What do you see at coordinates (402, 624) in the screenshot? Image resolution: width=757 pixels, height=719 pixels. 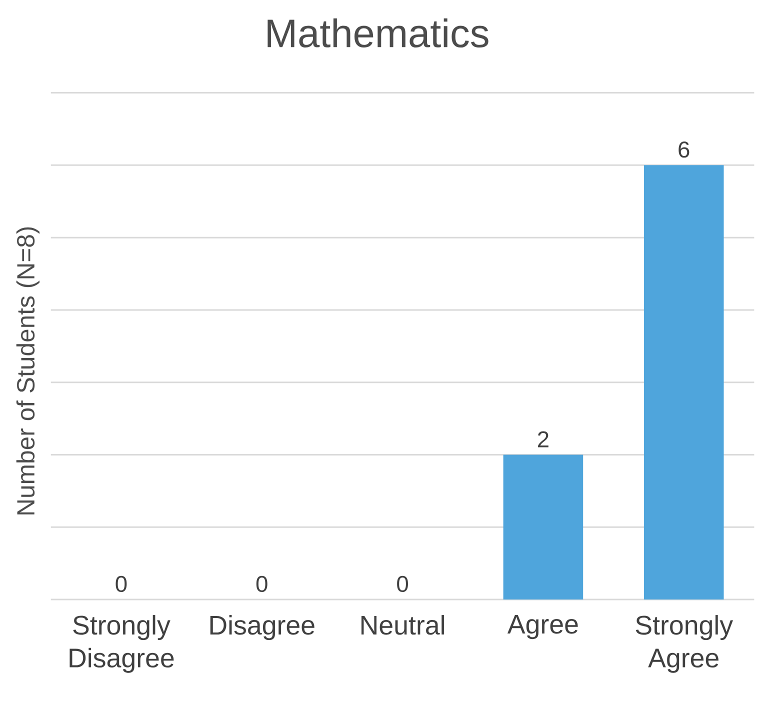 I see `x-tick-label: Neutral` at bounding box center [402, 624].